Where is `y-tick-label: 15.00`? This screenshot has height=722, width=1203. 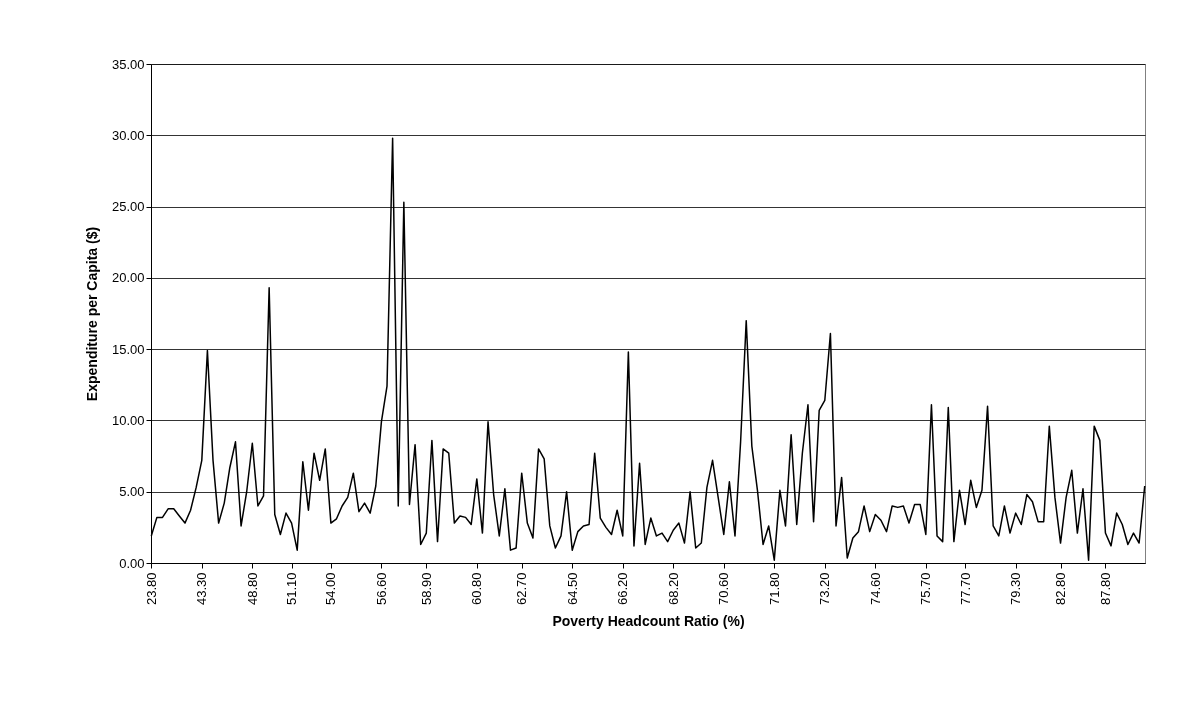
y-tick-label: 15.00 is located at coordinates (128, 349).